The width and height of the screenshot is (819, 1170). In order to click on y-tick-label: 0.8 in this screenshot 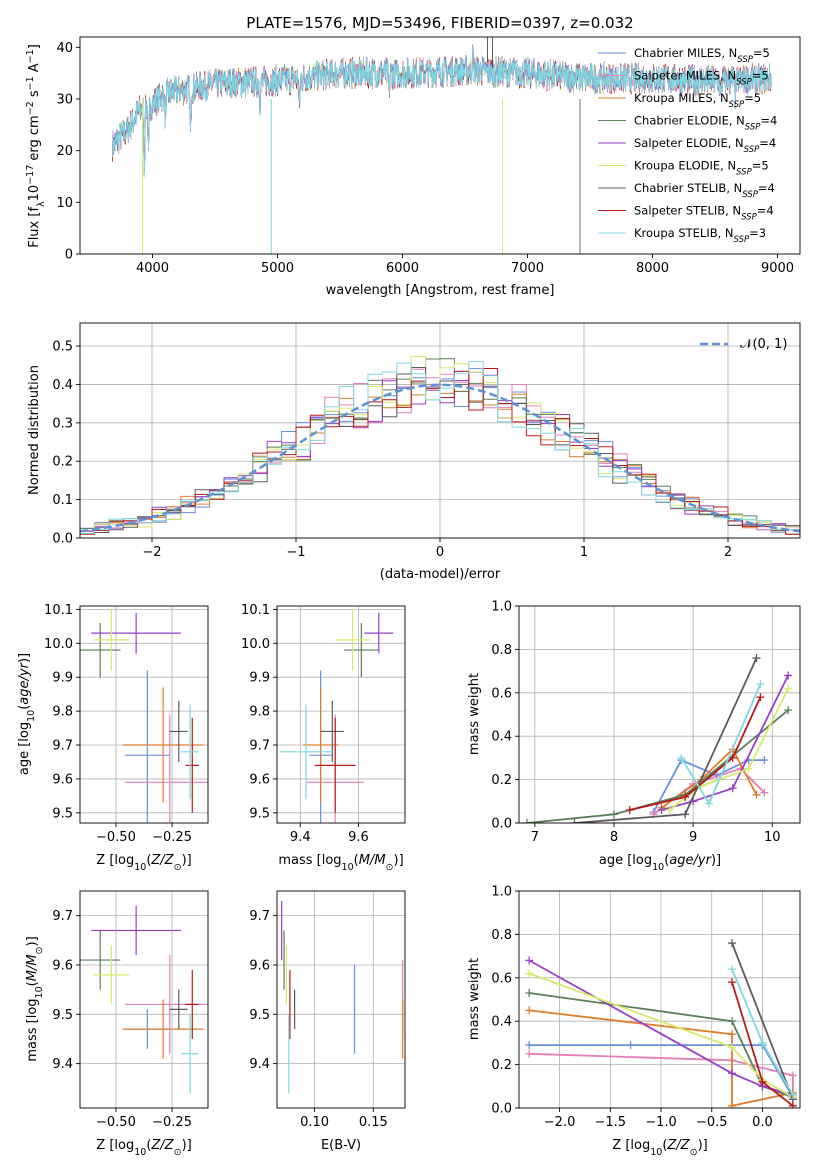, I will do `click(501, 650)`.